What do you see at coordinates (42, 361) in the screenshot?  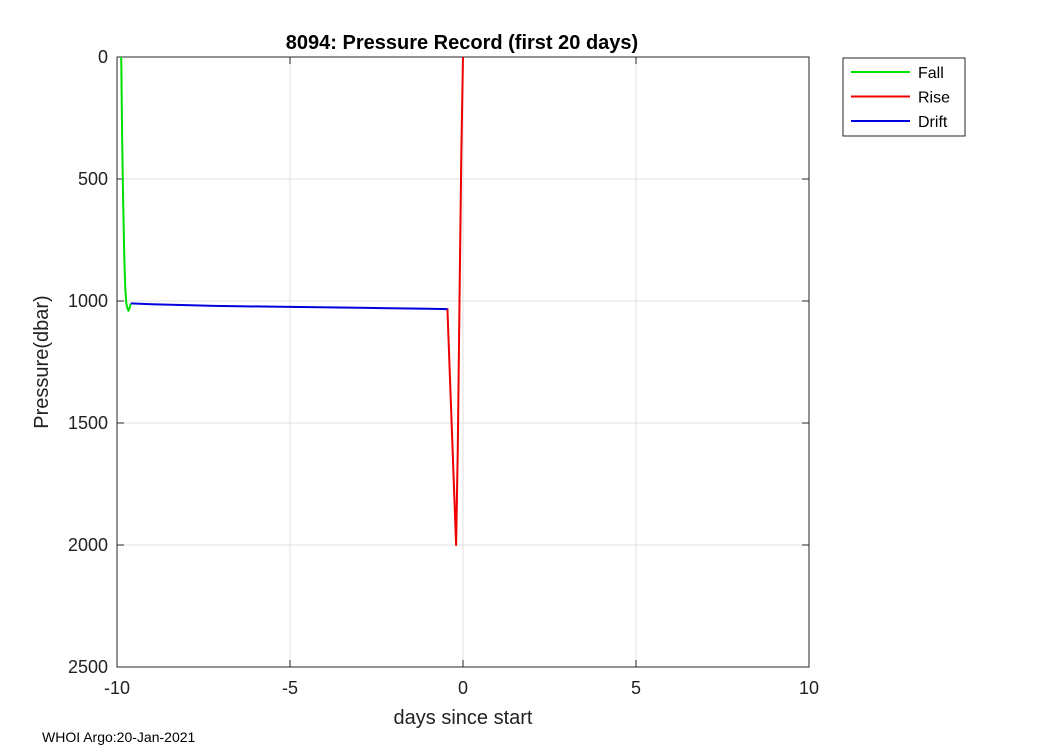 I see `y-axis-label: Pressure(dbar)` at bounding box center [42, 361].